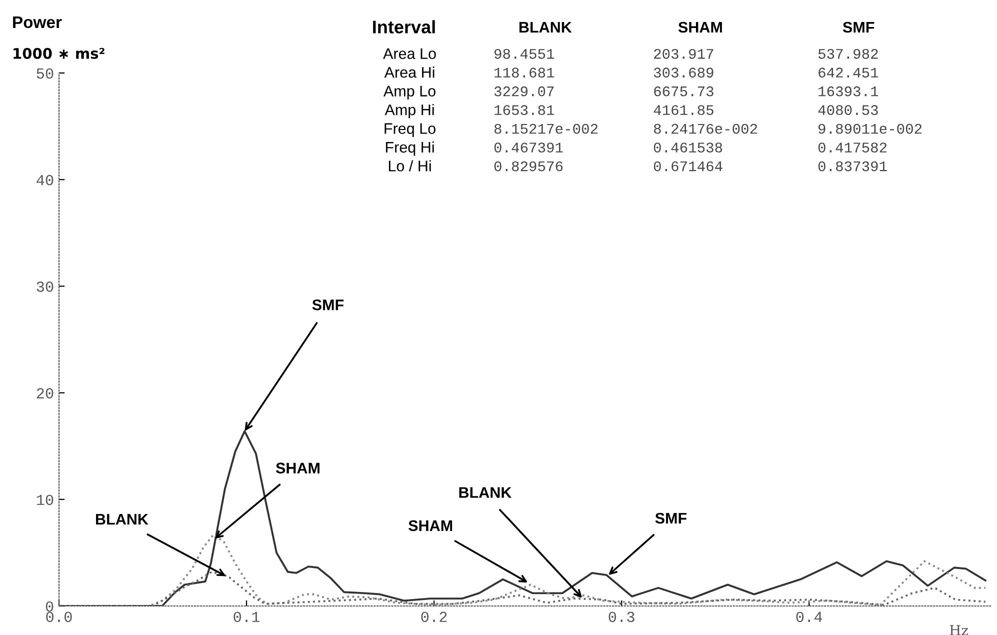 The height and width of the screenshot is (635, 997). What do you see at coordinates (858, 27) in the screenshot?
I see `text: SMF` at bounding box center [858, 27].